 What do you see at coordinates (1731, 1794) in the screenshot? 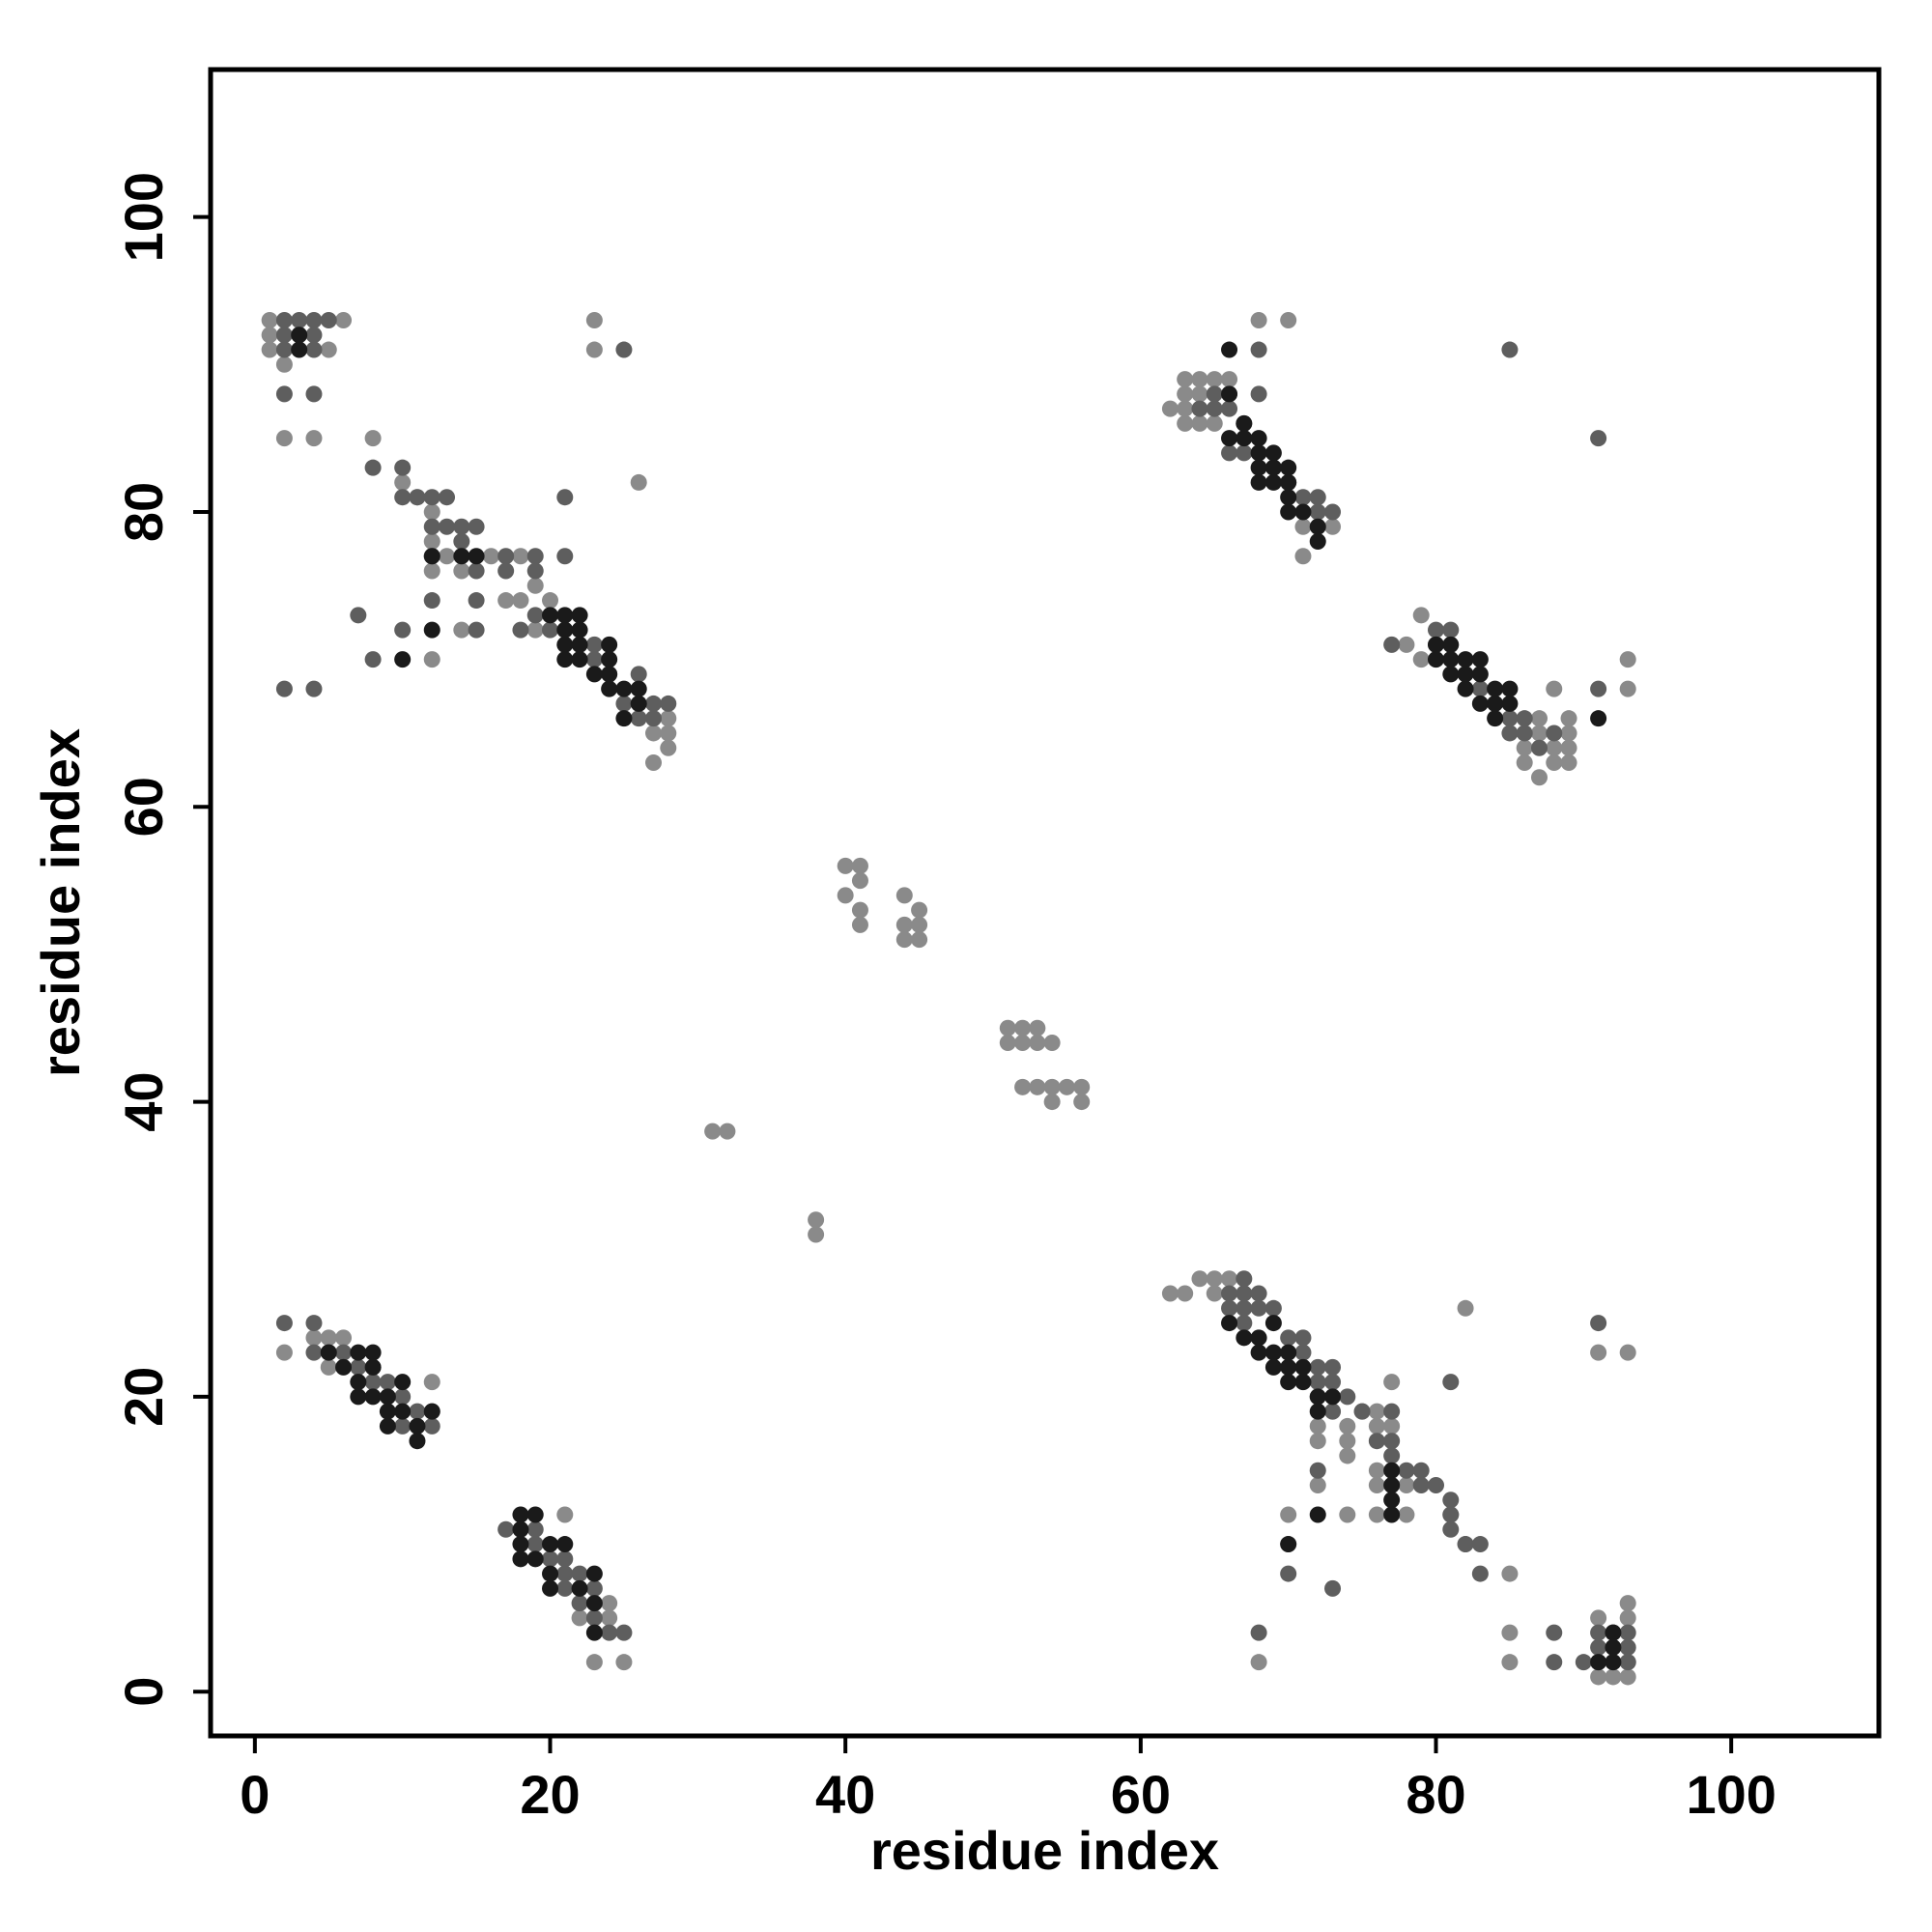
I see `x-tick-label: 100` at bounding box center [1731, 1794].